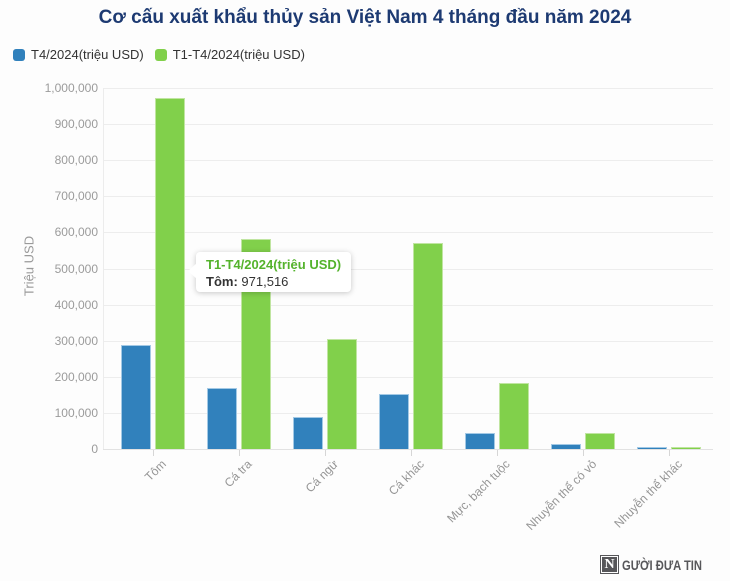 The image size is (730, 581). Describe the element at coordinates (76, 376) in the screenshot. I see `y-axis-tick-label: 200,000` at that location.